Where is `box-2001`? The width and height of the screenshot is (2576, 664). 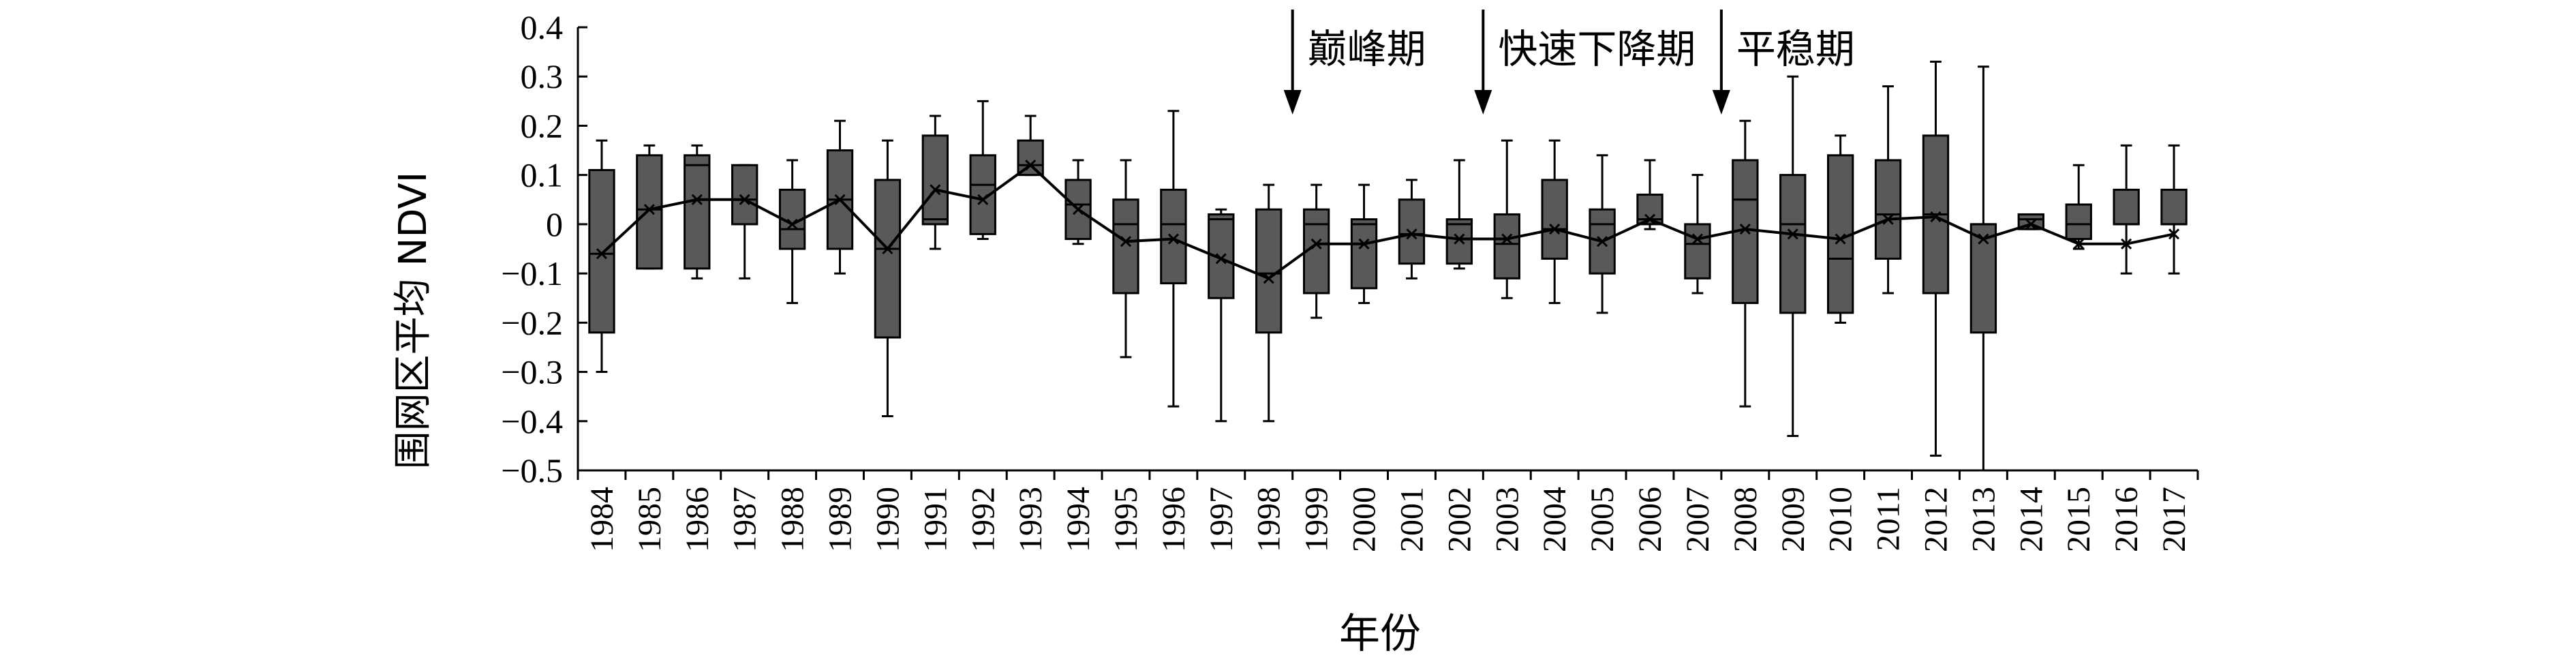 box-2001 is located at coordinates (1412, 229).